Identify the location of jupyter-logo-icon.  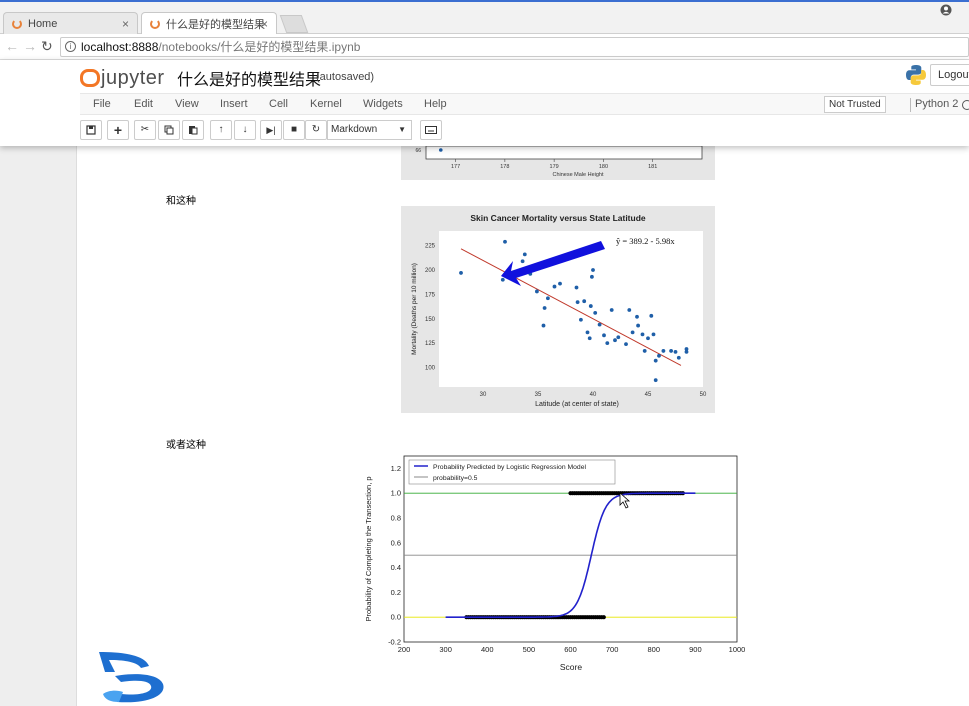
(90, 78).